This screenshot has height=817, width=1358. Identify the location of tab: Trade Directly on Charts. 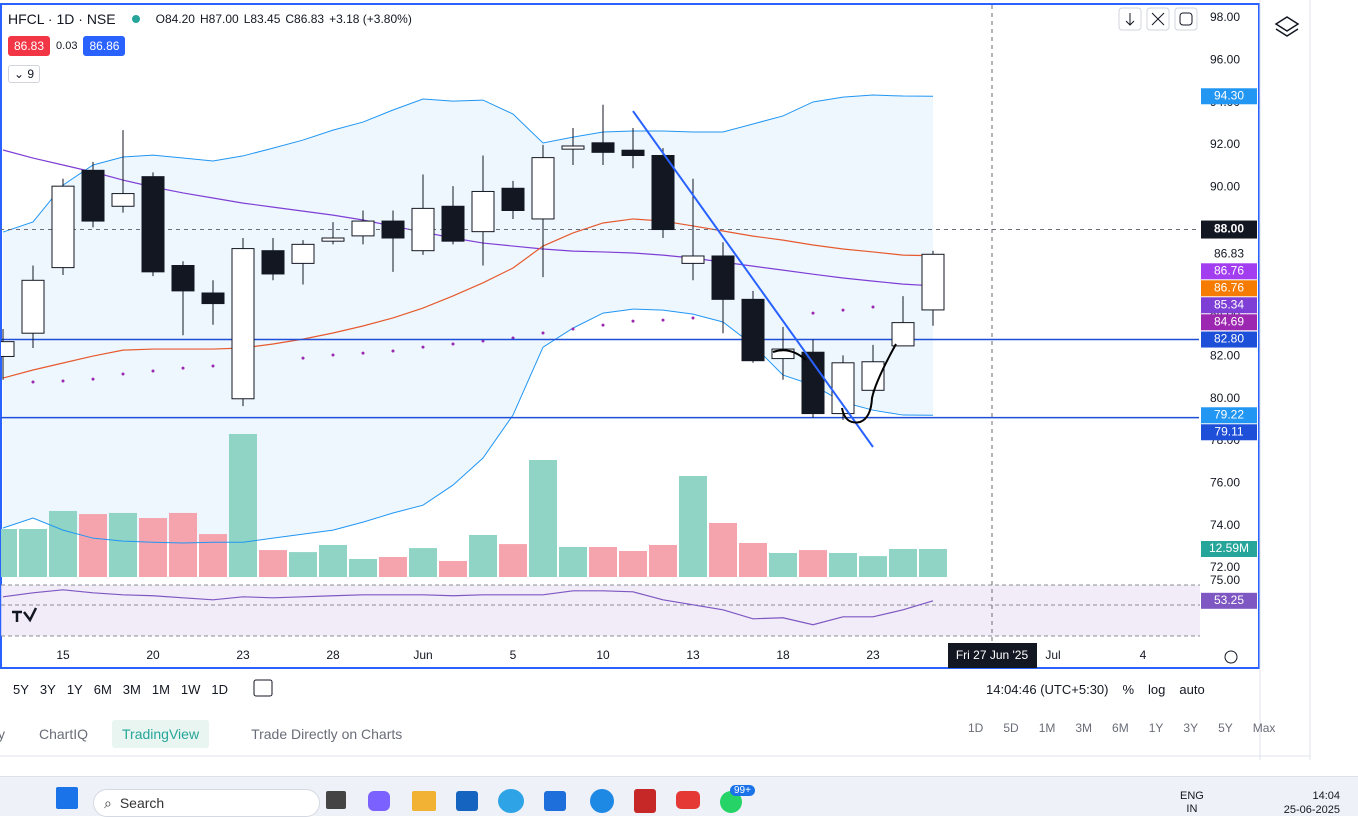
(327, 734).